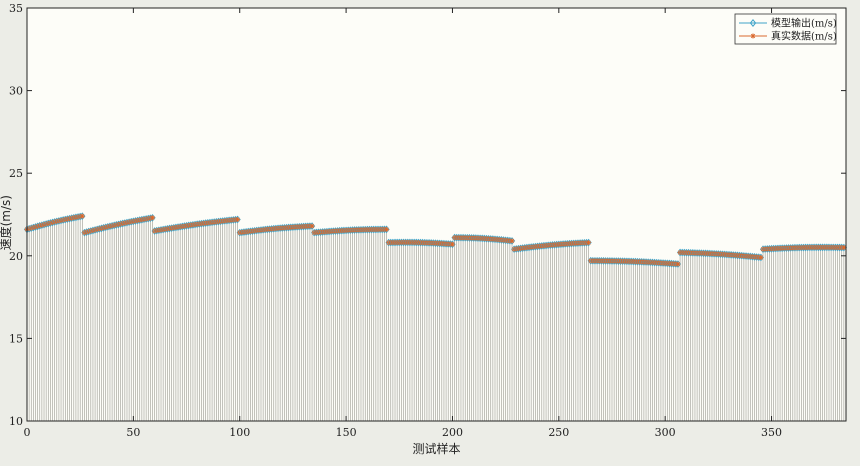 This screenshot has width=860, height=466. Describe the element at coordinates (6, 222) in the screenshot. I see `y-axis-title: 速度(m/s)` at that location.